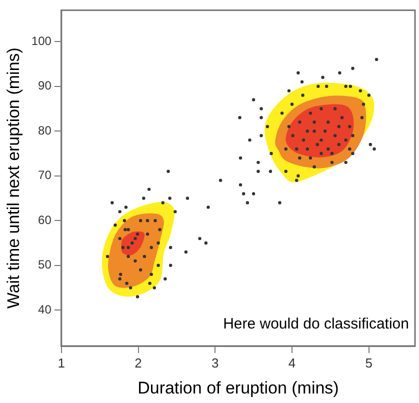  Describe the element at coordinates (138, 362) in the screenshot. I see `x-tick-label: 2` at that location.